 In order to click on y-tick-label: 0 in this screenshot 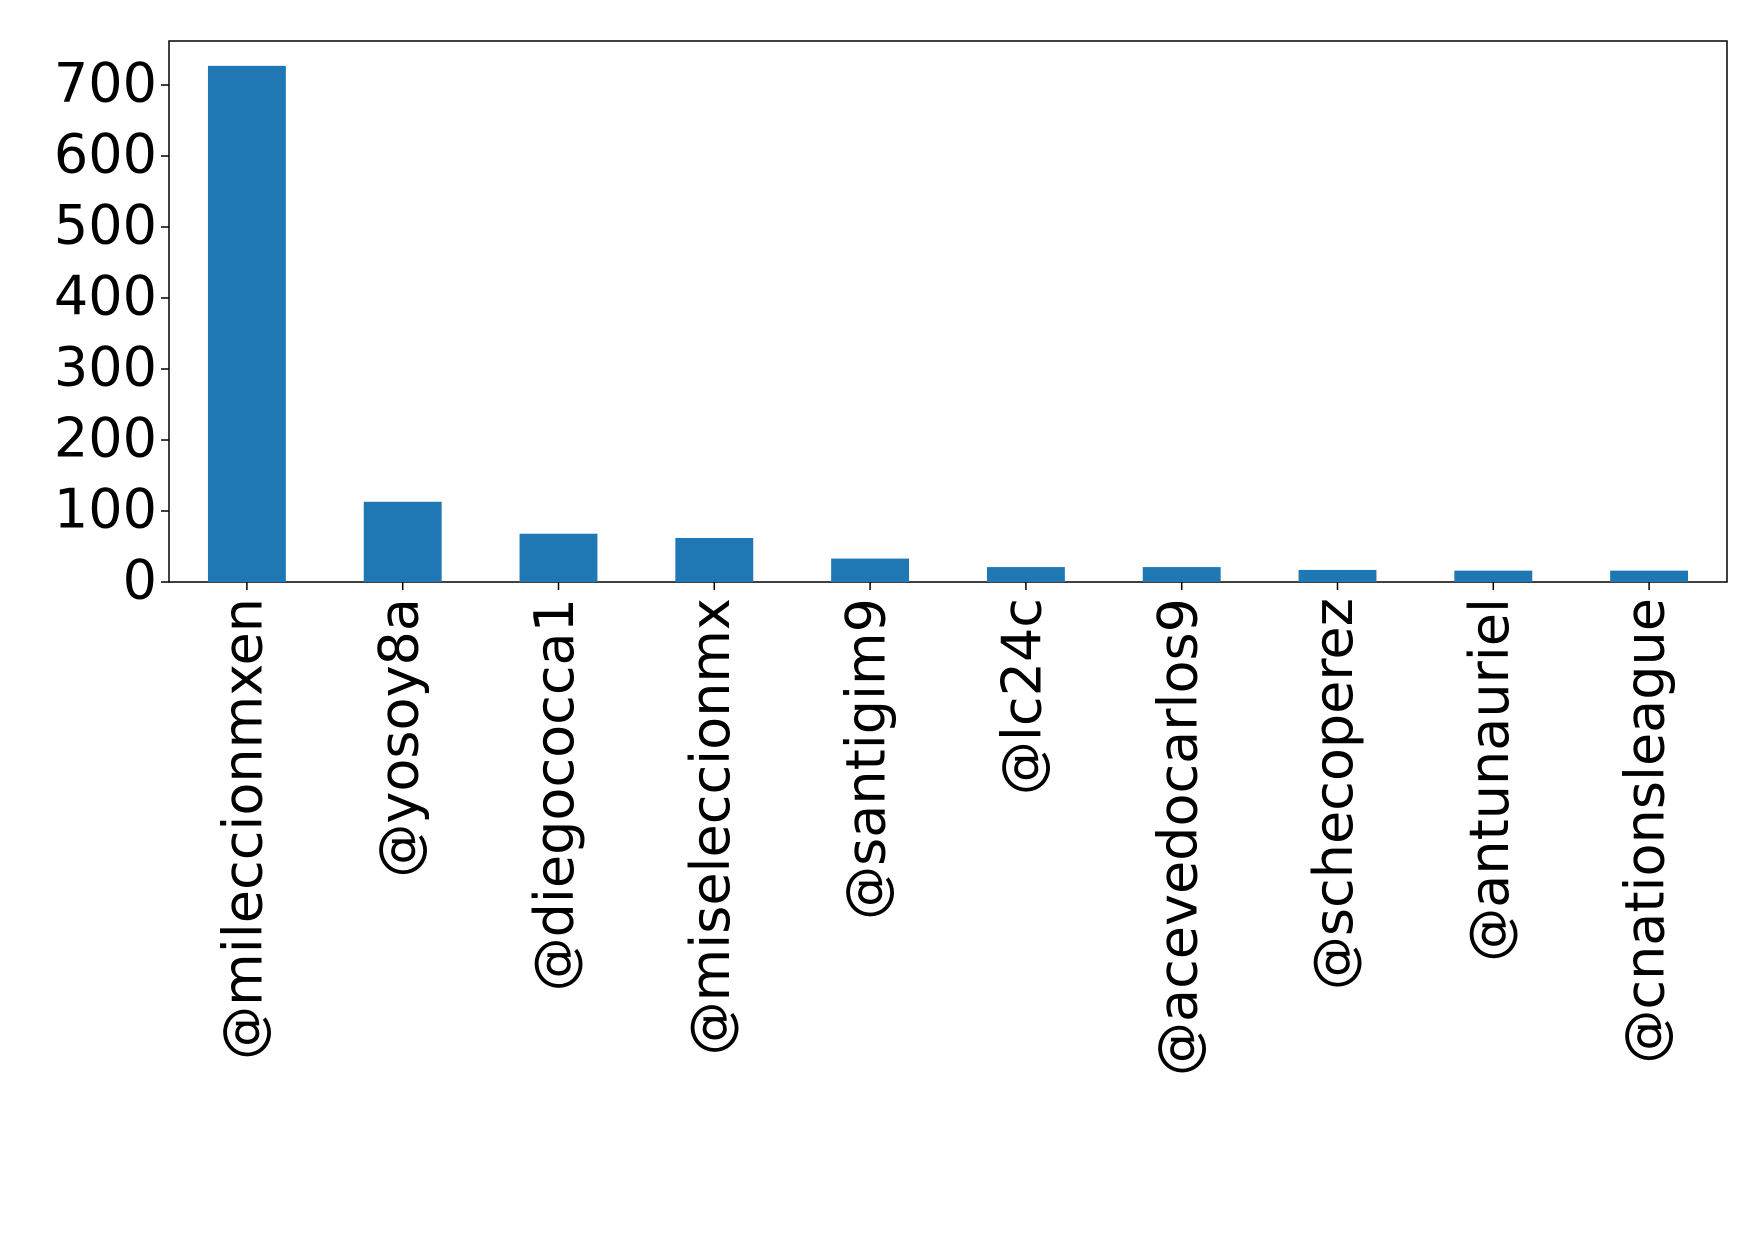, I will do `click(140, 580)`.